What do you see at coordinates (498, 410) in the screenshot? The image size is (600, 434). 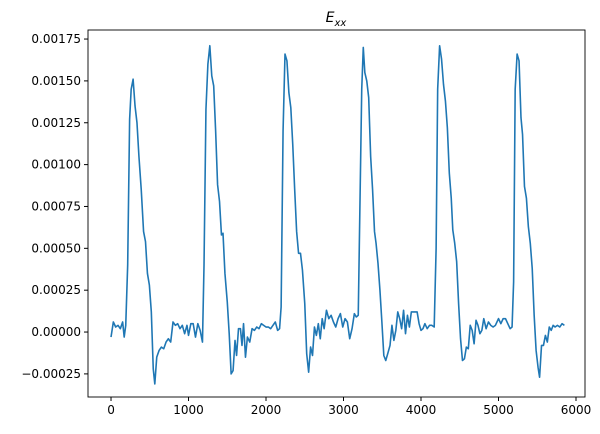 I see `x-tick-label: 5000` at bounding box center [498, 410].